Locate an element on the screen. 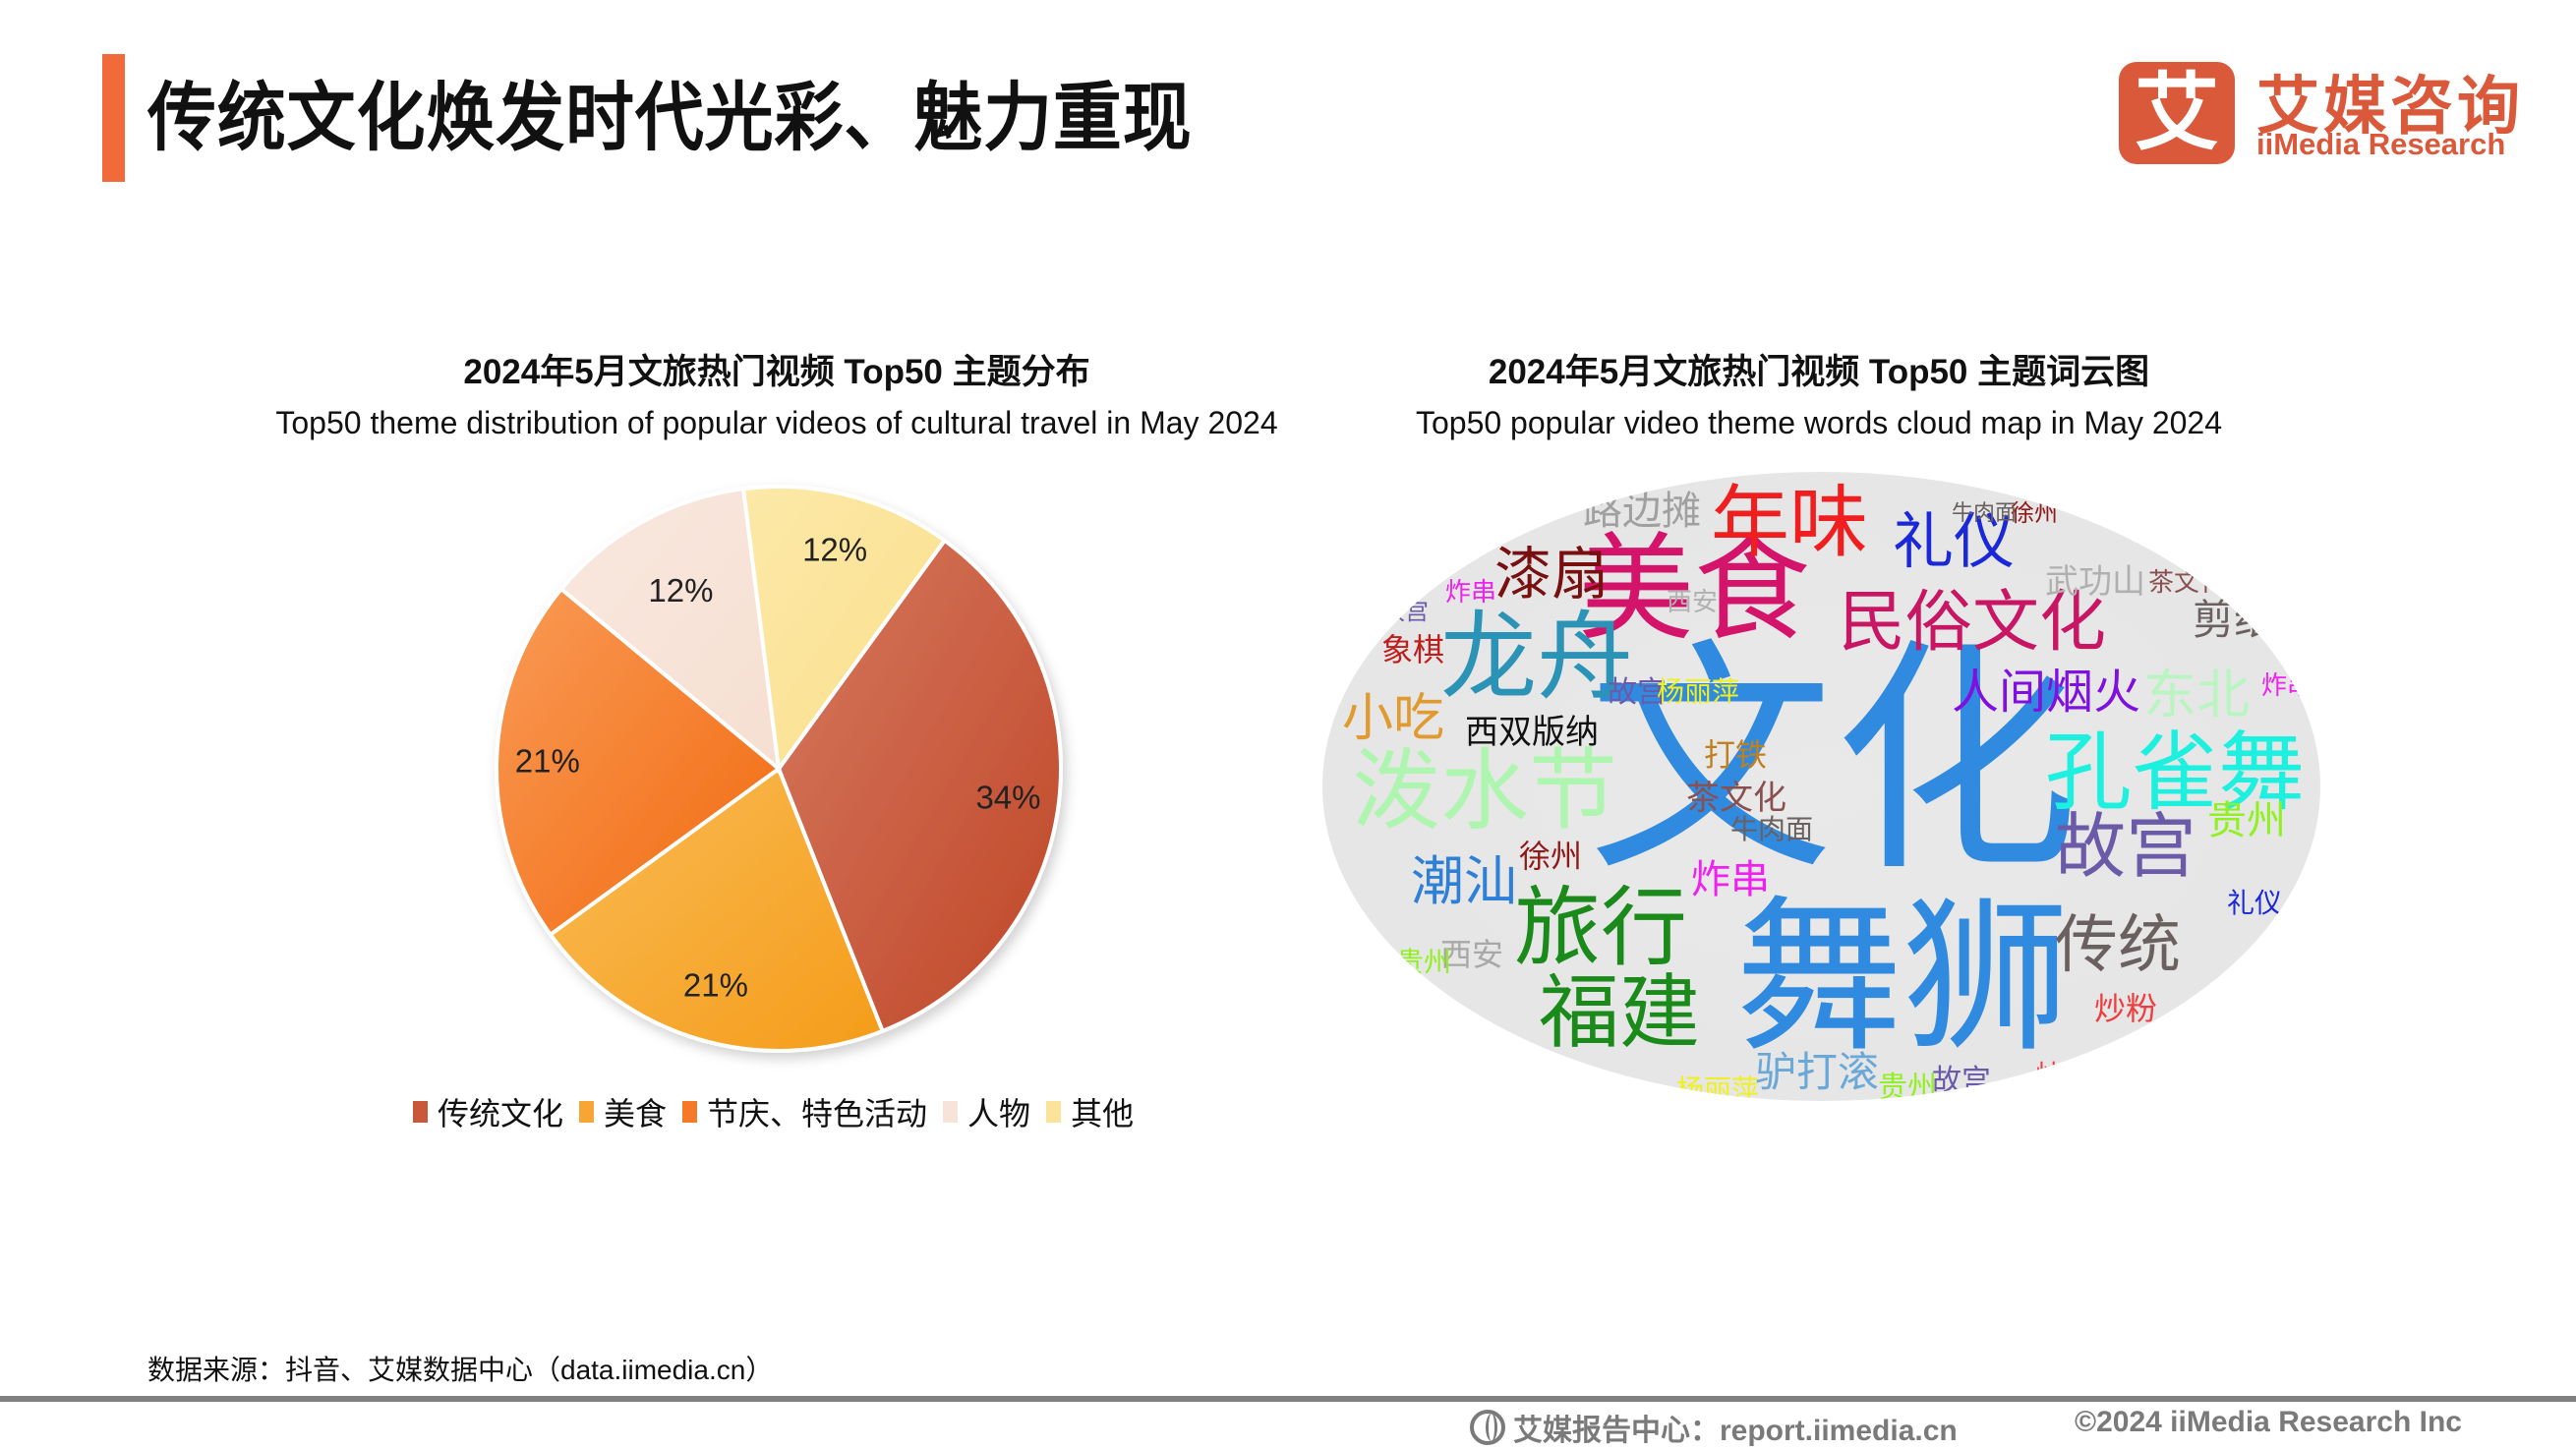  wordcloud-word: 泼水节 is located at coordinates (1484, 790).